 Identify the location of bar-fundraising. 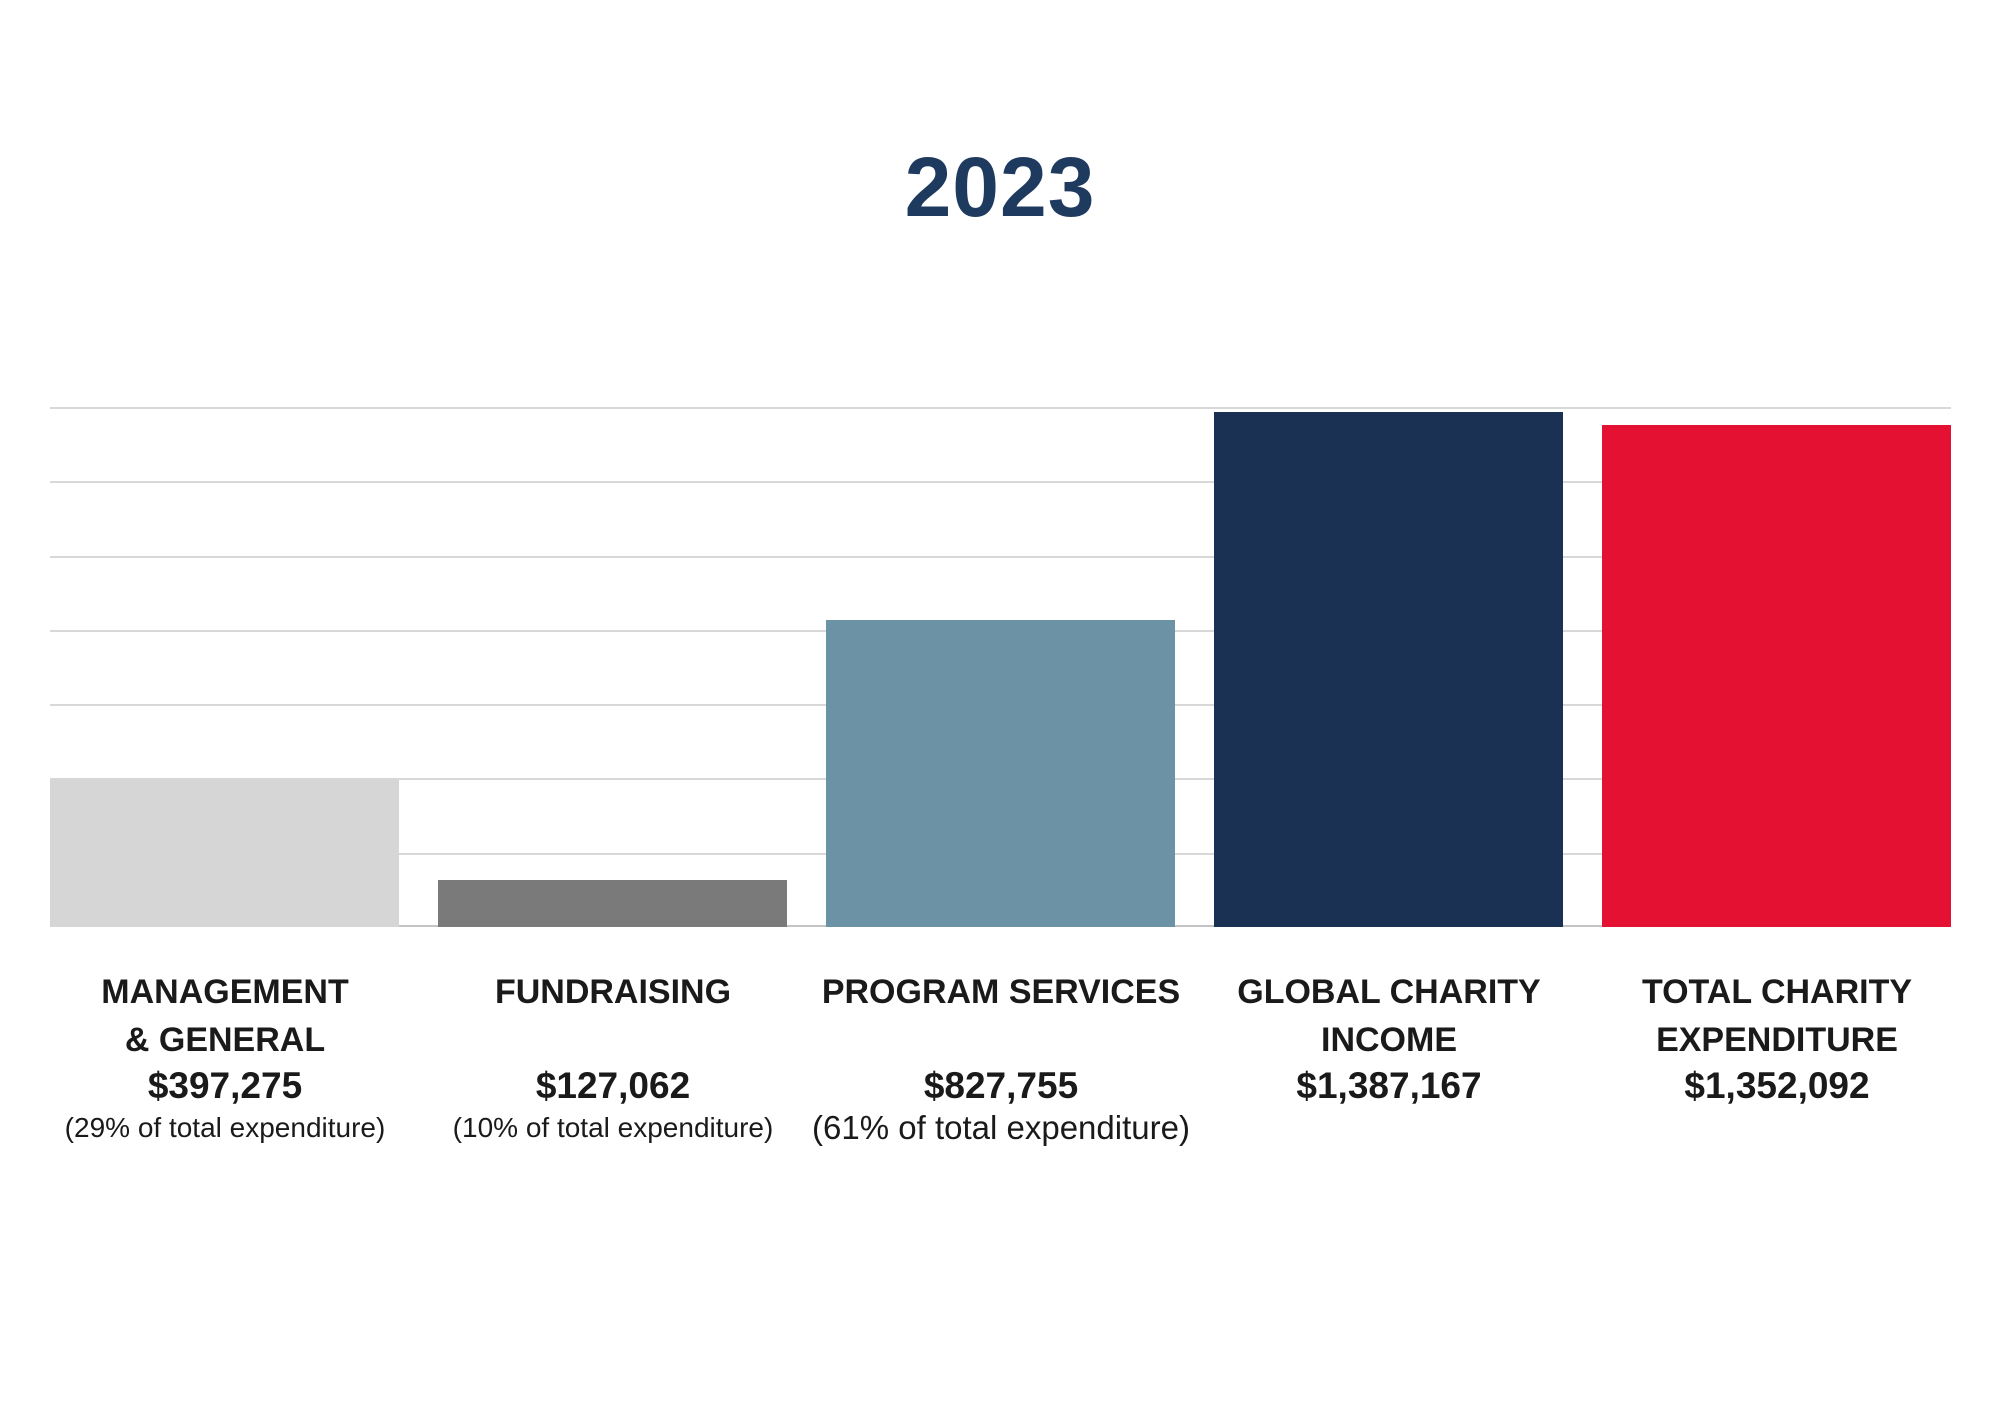
(612, 903).